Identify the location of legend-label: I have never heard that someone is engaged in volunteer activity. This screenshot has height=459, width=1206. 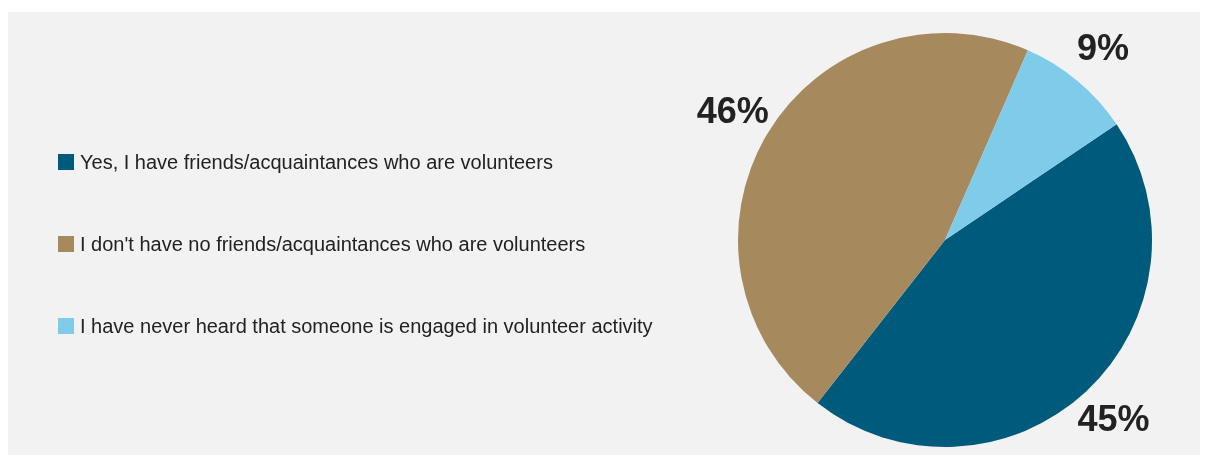
(366, 326).